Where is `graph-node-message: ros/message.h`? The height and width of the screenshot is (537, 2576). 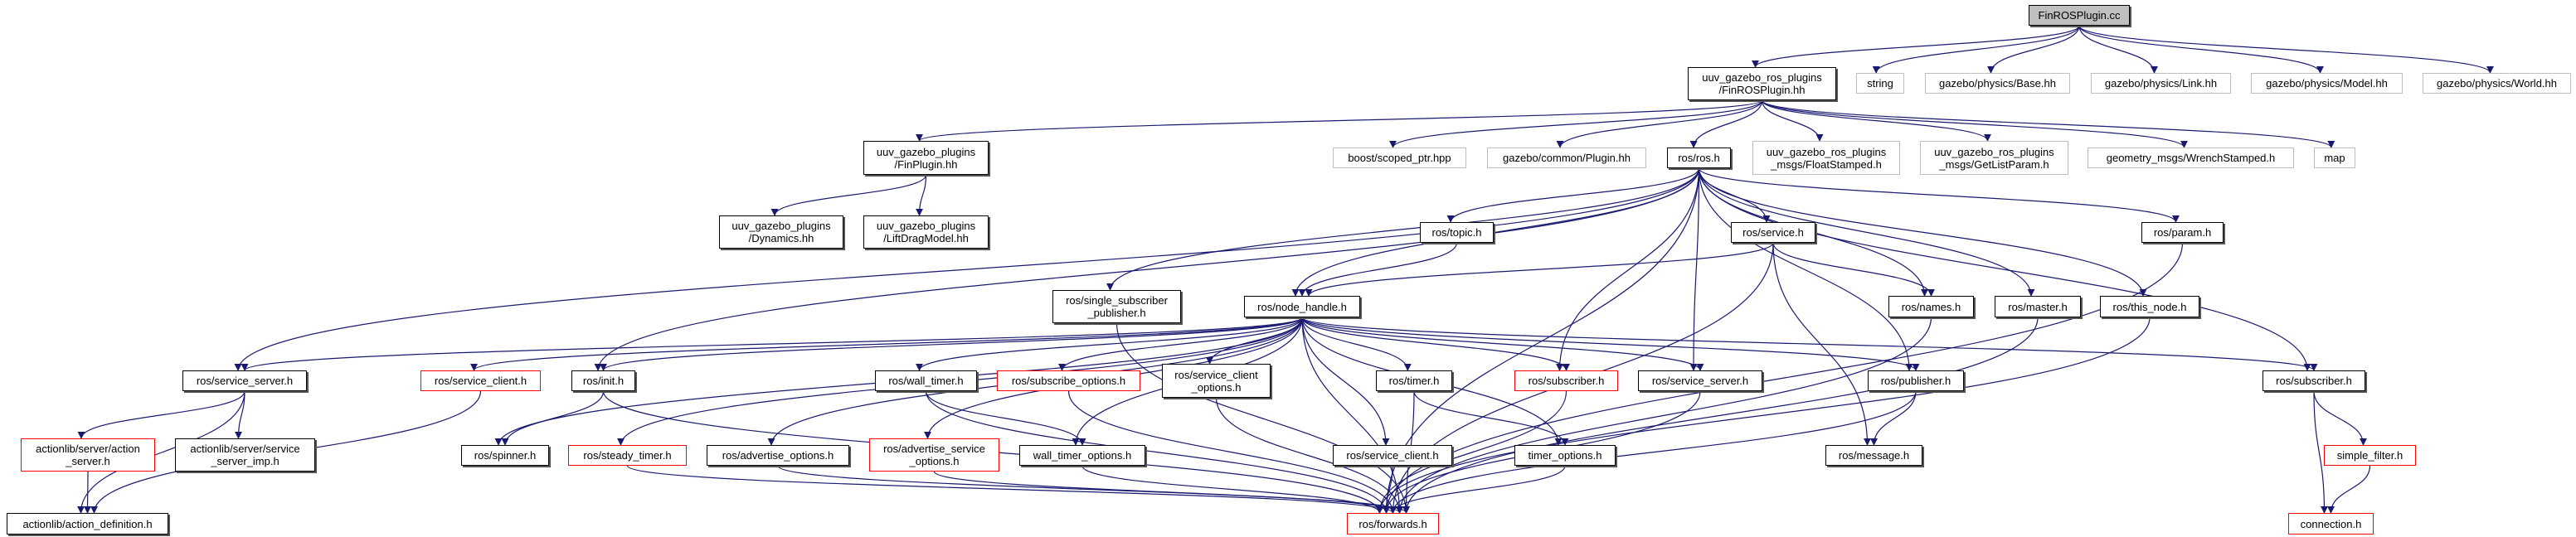 graph-node-message: ros/message.h is located at coordinates (1874, 455).